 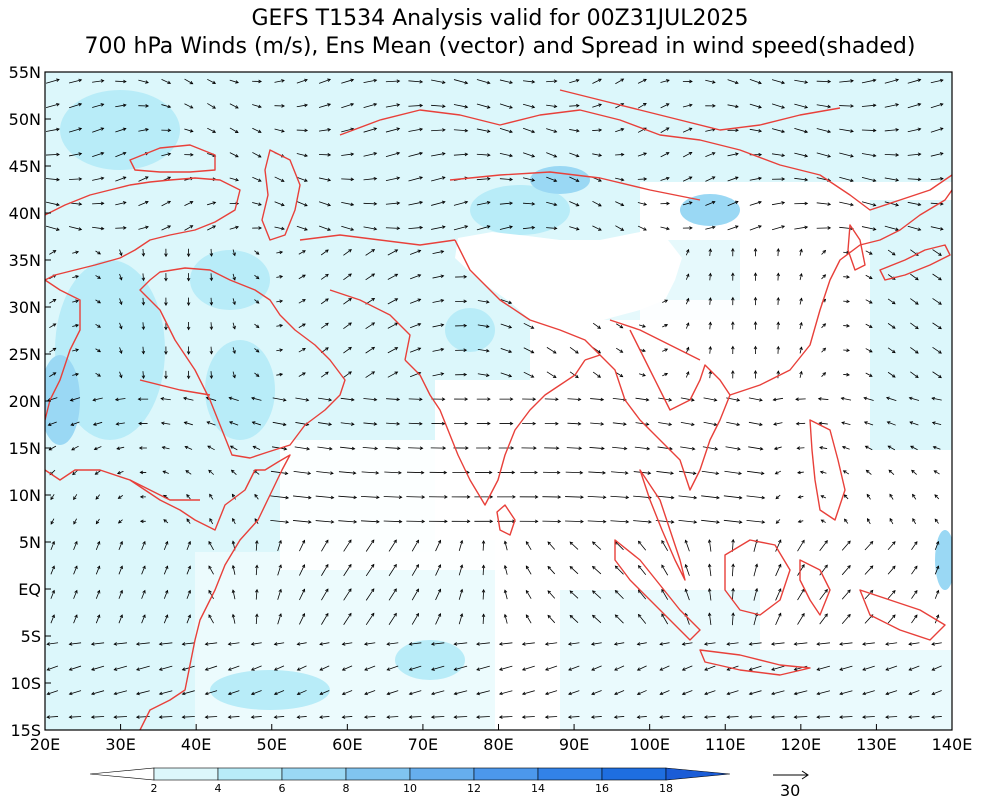 What do you see at coordinates (122, 774) in the screenshot?
I see `colorbar-swatch` at bounding box center [122, 774].